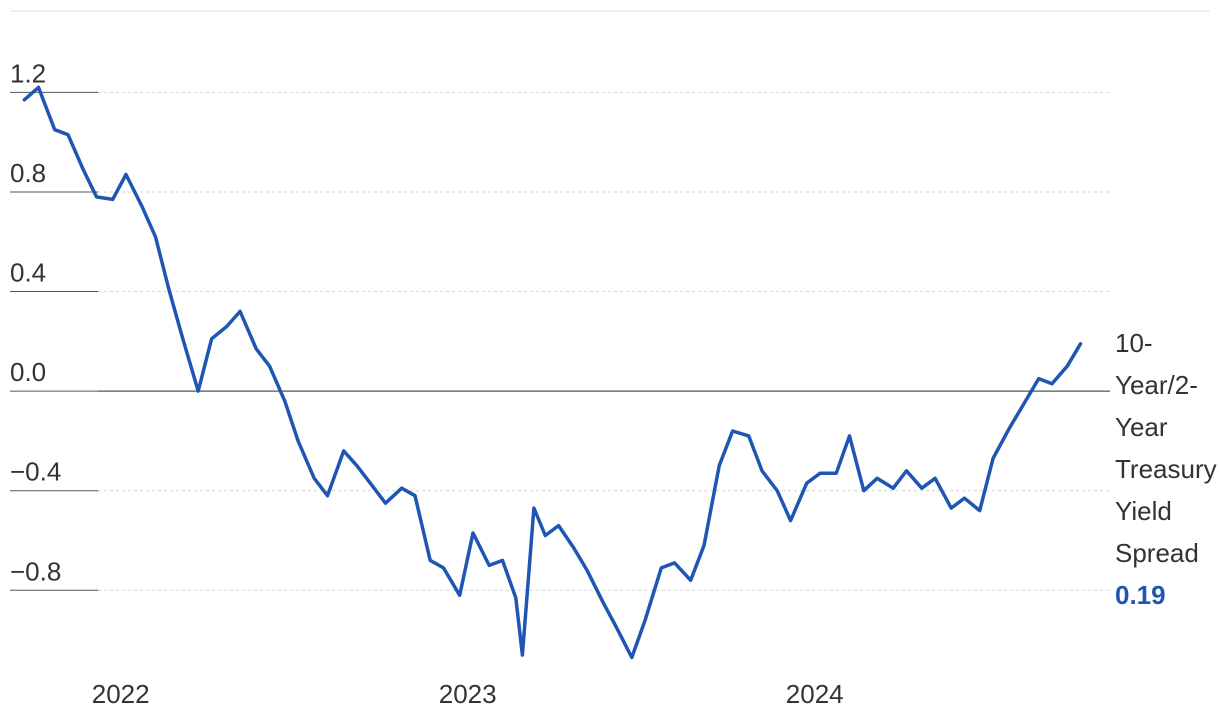 The height and width of the screenshot is (726, 1220). What do you see at coordinates (1157, 553) in the screenshot?
I see `series-name-line: Spread` at bounding box center [1157, 553].